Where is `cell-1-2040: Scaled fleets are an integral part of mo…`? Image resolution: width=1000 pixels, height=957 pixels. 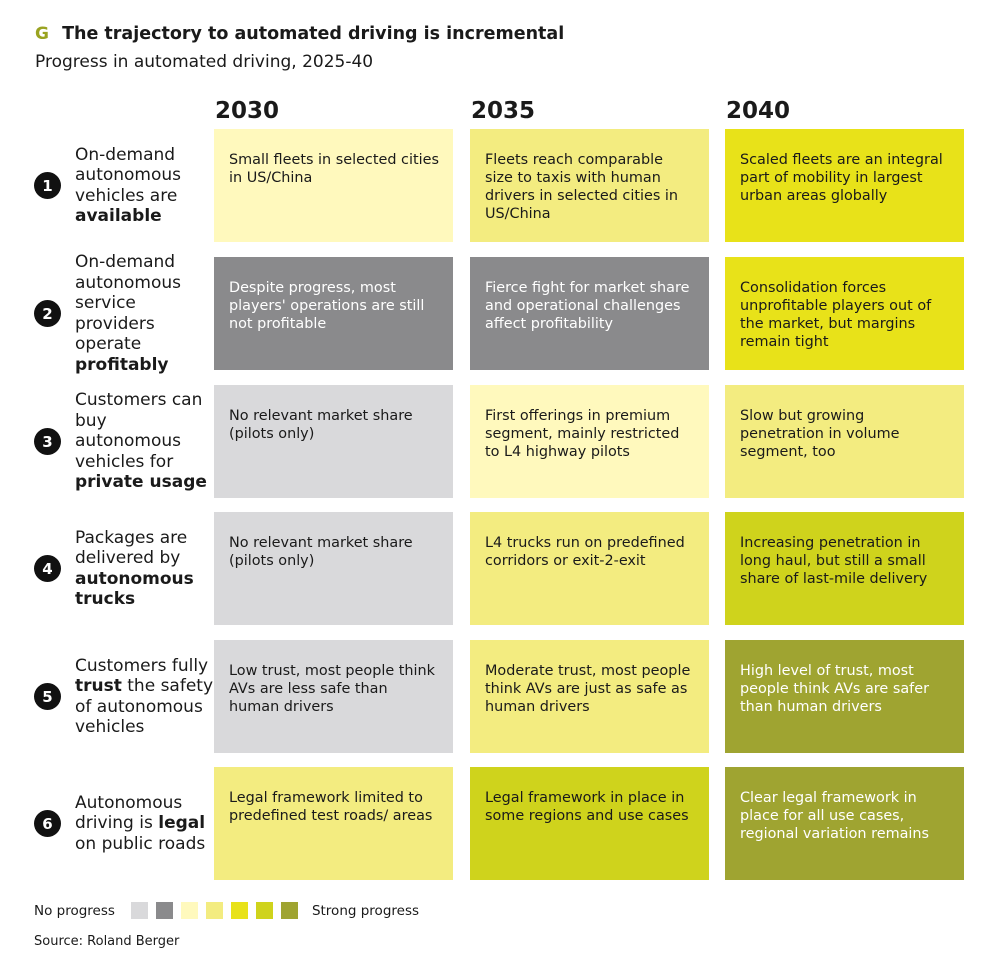 cell-1-2040: Scaled fleets are an integral part of mo… is located at coordinates (844, 185).